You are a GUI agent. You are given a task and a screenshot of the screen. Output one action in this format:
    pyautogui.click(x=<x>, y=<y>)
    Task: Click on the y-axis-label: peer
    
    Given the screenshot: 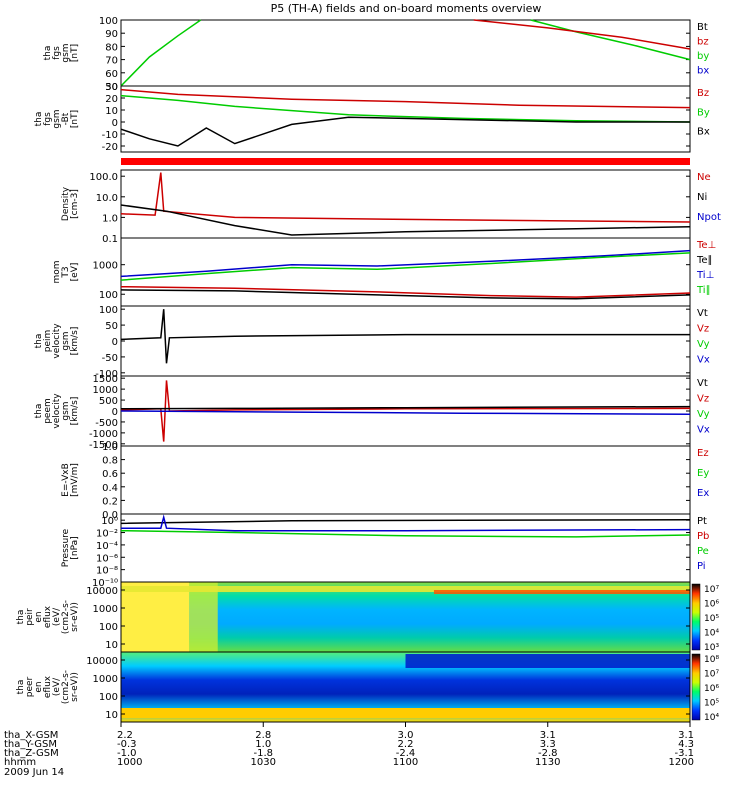 What is the action you would take?
    pyautogui.click(x=30, y=686)
    